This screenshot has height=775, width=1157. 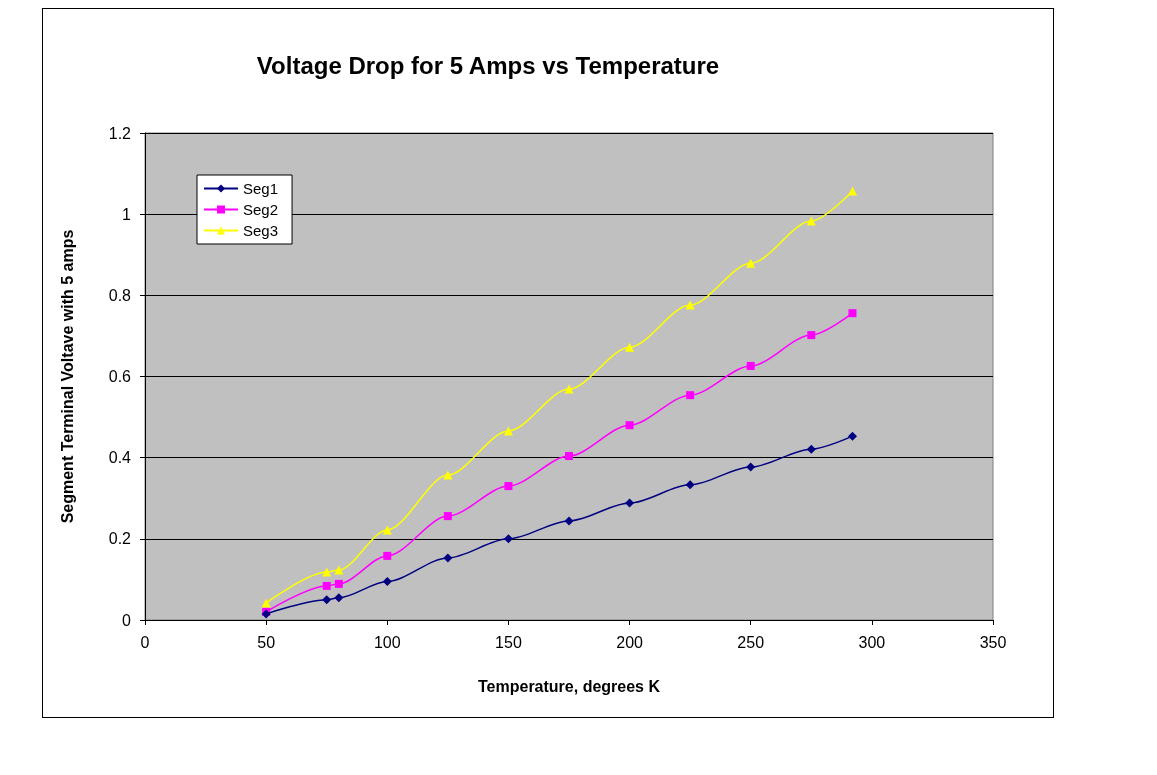 What do you see at coordinates (120, 133) in the screenshot?
I see `y-tick-label: 1.2` at bounding box center [120, 133].